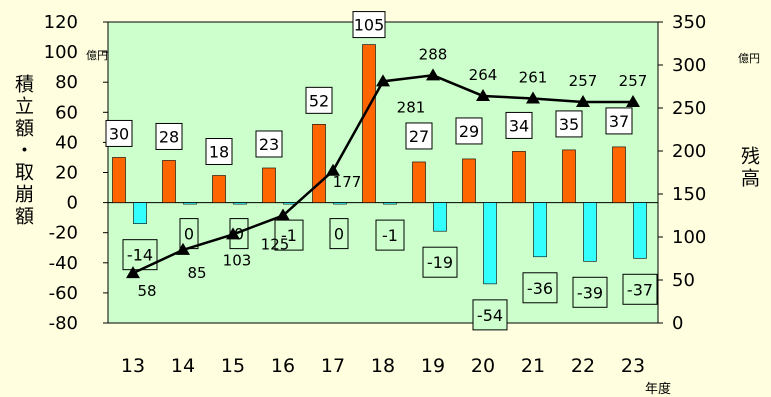 The height and width of the screenshot is (397, 771). What do you see at coordinates (533, 78) in the screenshot?
I see `balance-label: 261` at bounding box center [533, 78].